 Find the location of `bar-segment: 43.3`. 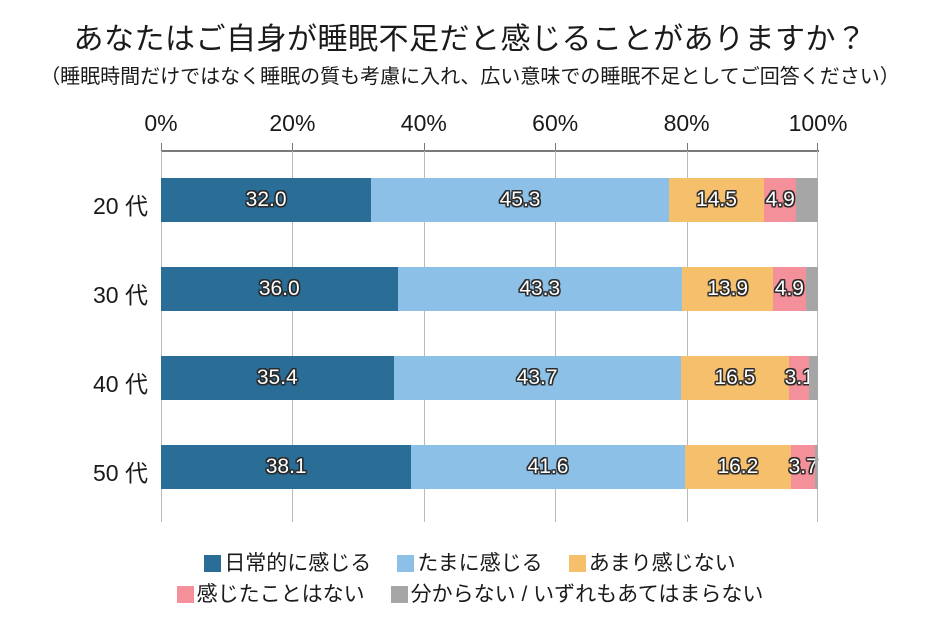

bar-segment: 43.3 is located at coordinates (539, 289).